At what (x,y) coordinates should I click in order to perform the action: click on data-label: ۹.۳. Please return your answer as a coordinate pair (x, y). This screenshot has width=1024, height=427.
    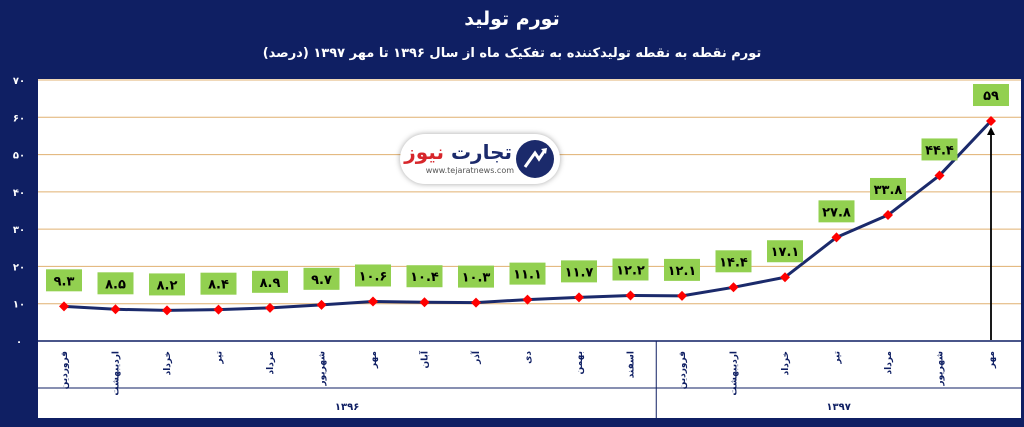
    Looking at the image, I should click on (64, 281).